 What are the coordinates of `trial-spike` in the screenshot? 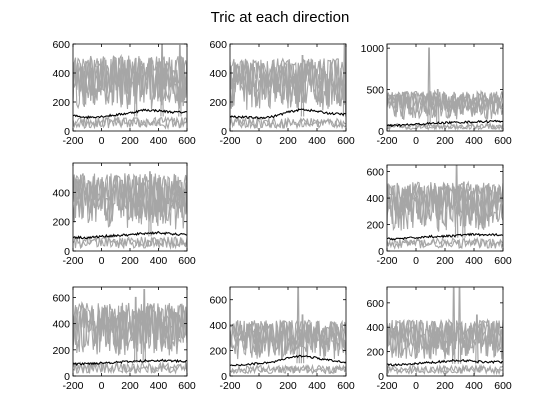 It's located at (477, 339).